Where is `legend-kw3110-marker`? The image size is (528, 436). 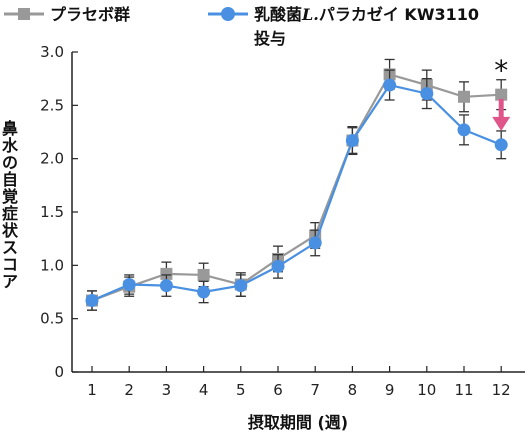 legend-kw3110-marker is located at coordinates (228, 14).